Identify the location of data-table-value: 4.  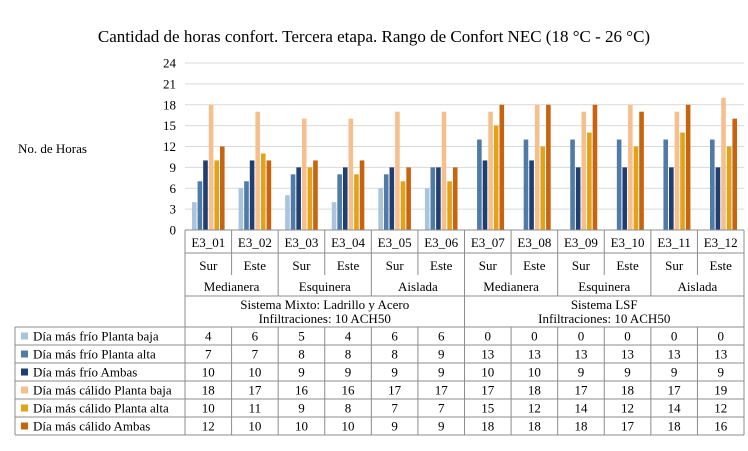
(348, 336).